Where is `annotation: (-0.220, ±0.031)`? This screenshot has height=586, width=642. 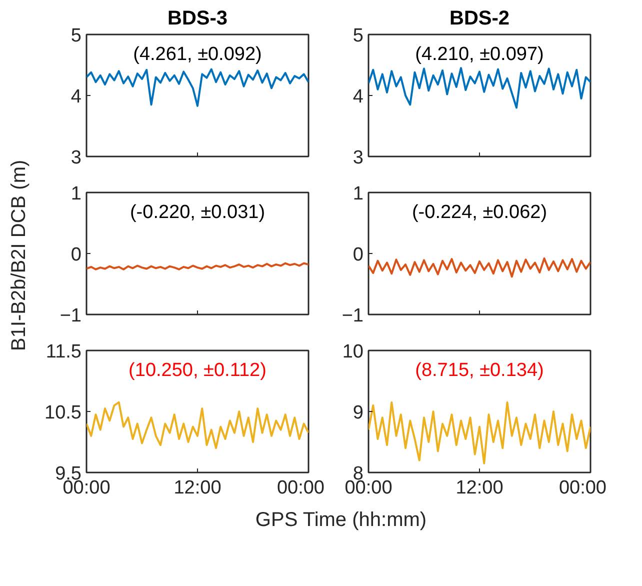
annotation: (-0.220, ±0.031) is located at coordinates (198, 212).